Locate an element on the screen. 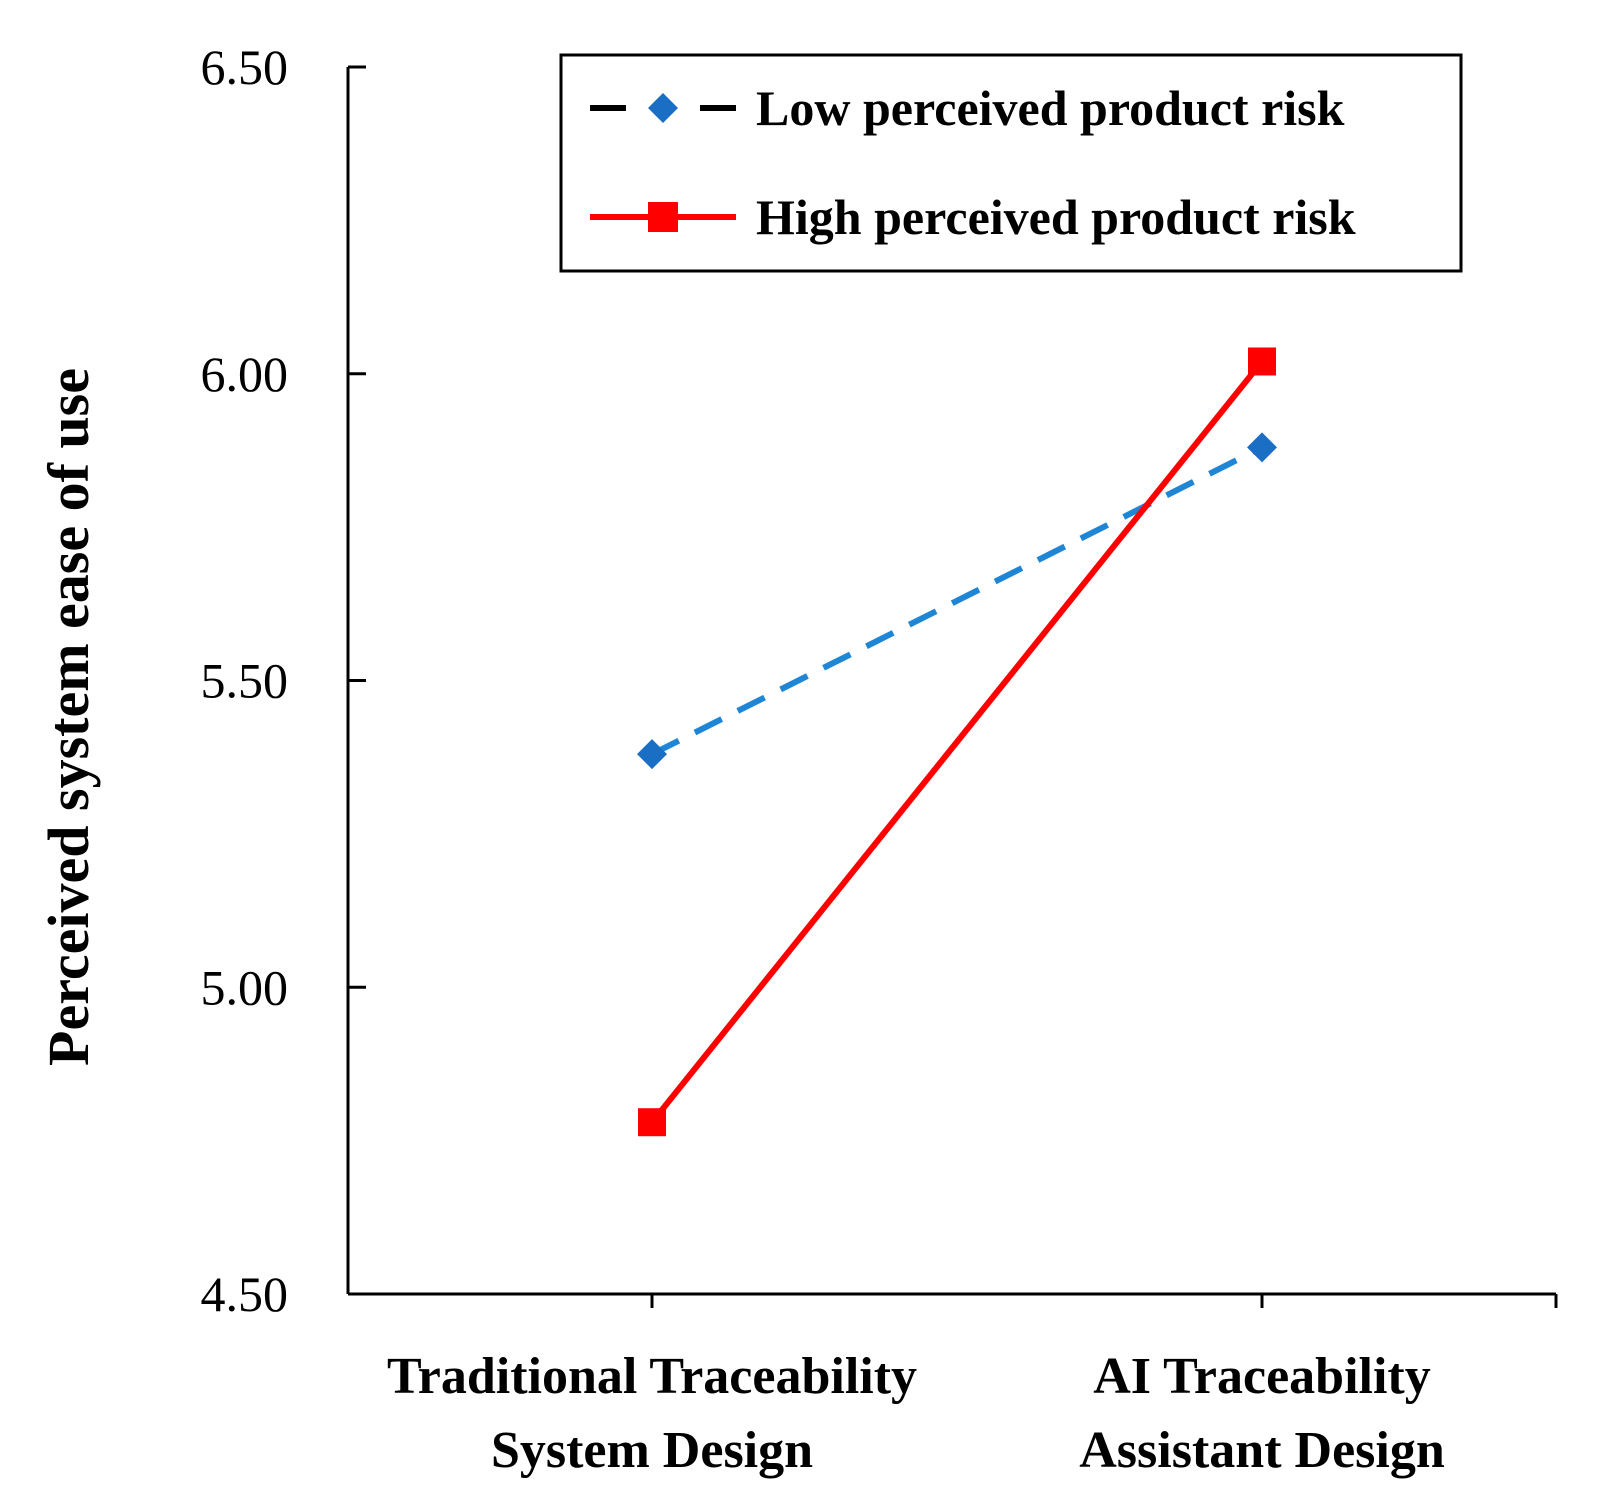  series-low-risk is located at coordinates (957, 601).